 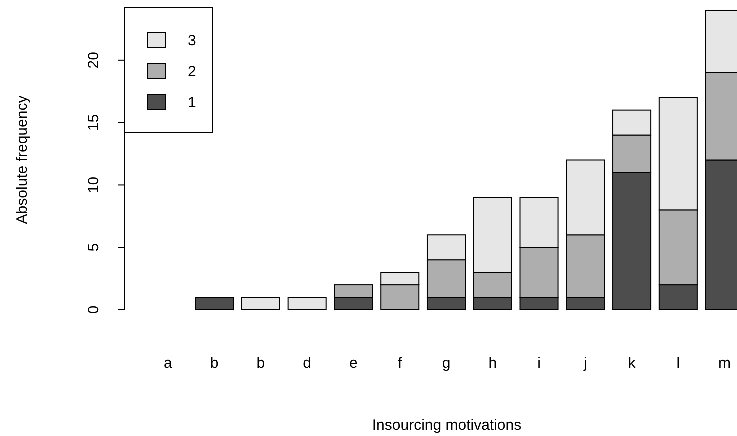 I want to click on x-tick-label: l, so click(x=678, y=363).